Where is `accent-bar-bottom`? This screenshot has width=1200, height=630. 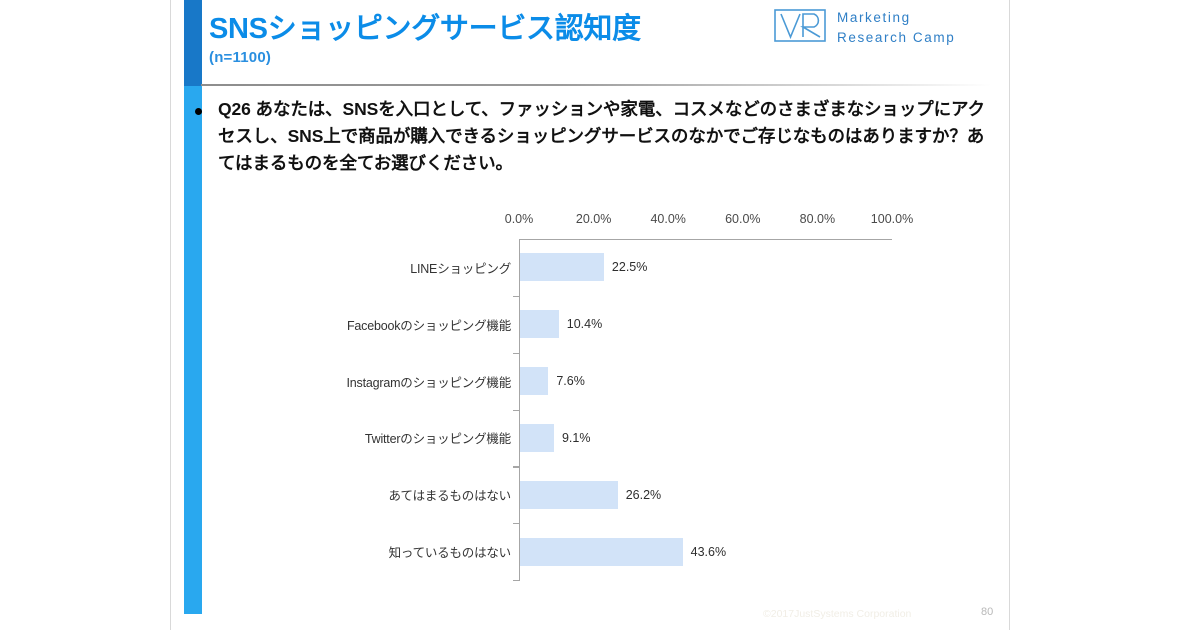
accent-bar-bottom is located at coordinates (193, 350).